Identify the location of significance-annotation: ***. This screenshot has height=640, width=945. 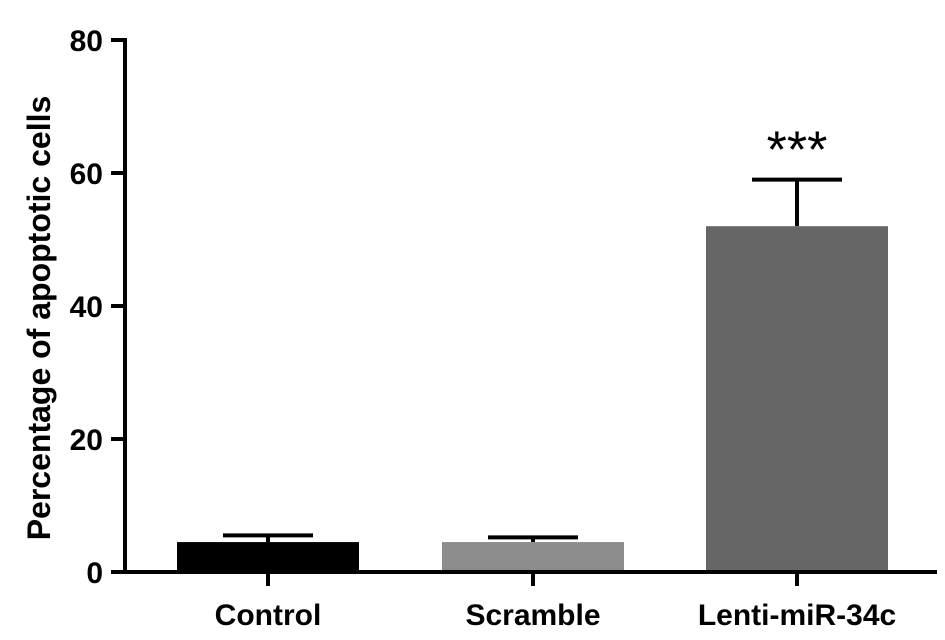
(797, 151).